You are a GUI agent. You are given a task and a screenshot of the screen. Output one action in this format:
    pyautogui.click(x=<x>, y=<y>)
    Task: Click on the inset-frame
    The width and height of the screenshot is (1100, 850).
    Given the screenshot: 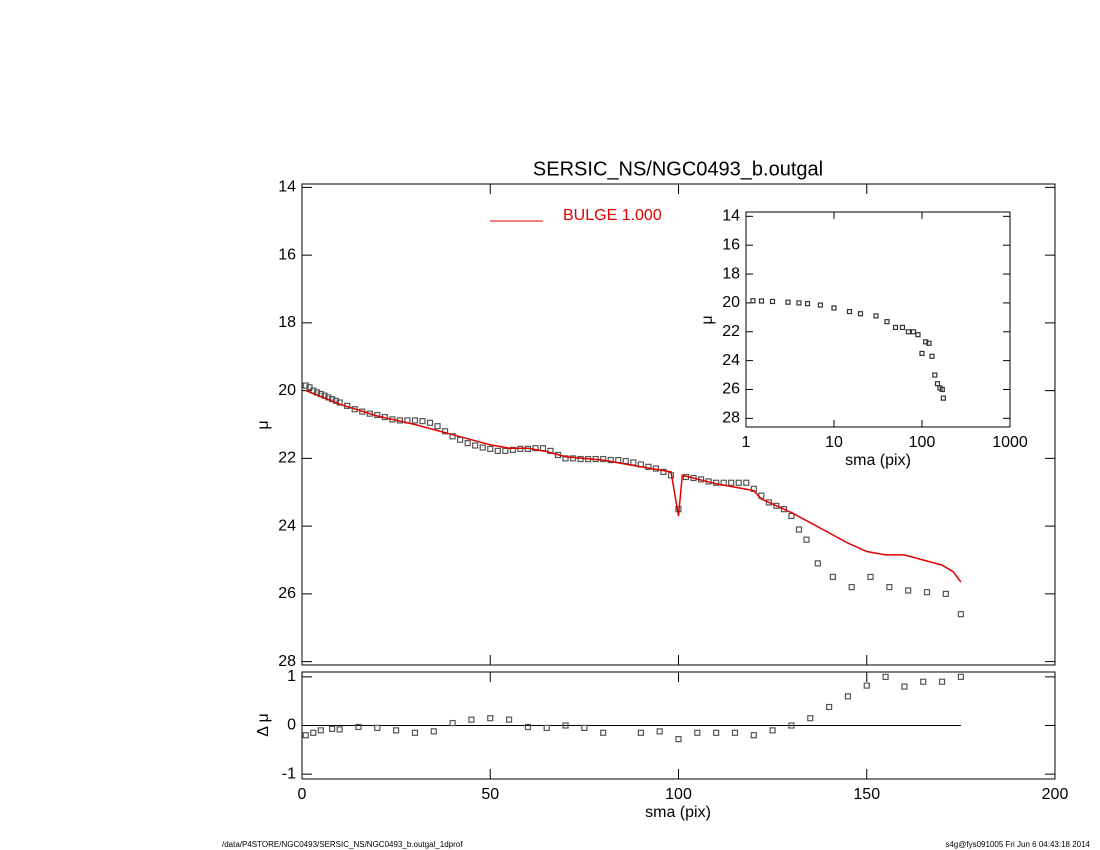 What is the action you would take?
    pyautogui.click(x=878, y=319)
    